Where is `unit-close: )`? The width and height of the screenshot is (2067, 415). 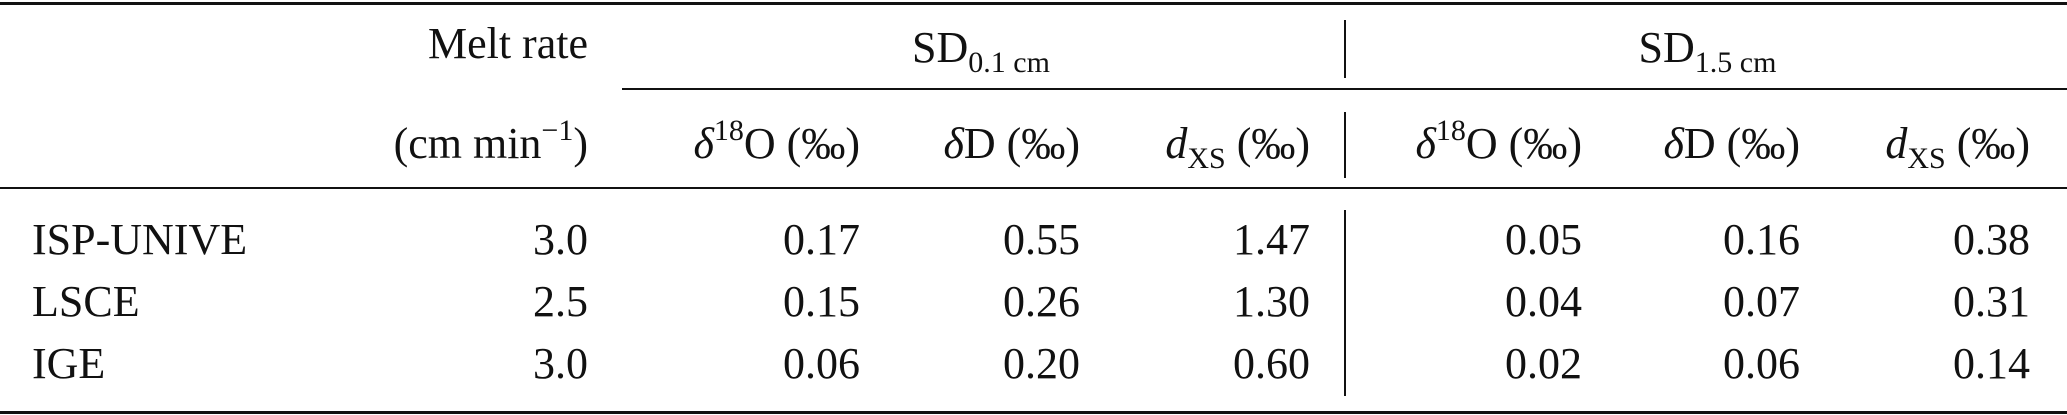
unit-close: ) is located at coordinates (580, 143).